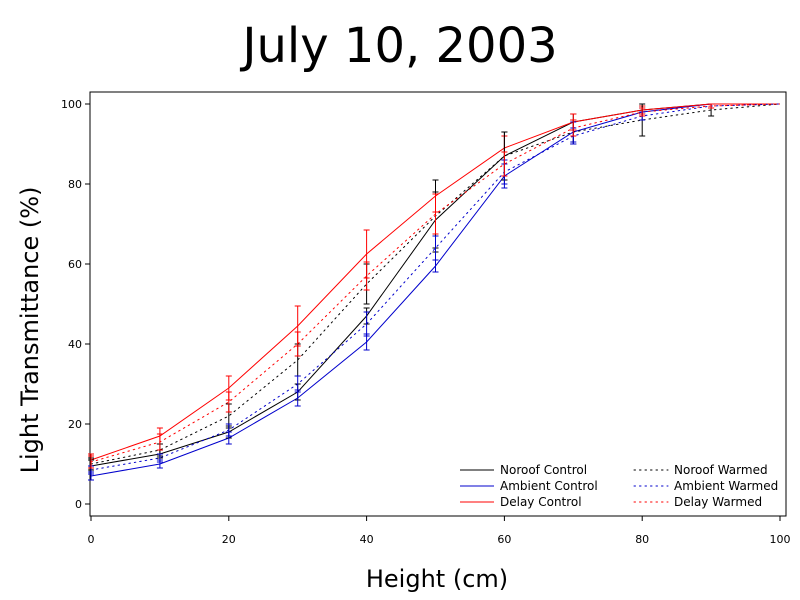 The width and height of the screenshot is (800, 600). I want to click on x-tick-label: 0, so click(91, 539).